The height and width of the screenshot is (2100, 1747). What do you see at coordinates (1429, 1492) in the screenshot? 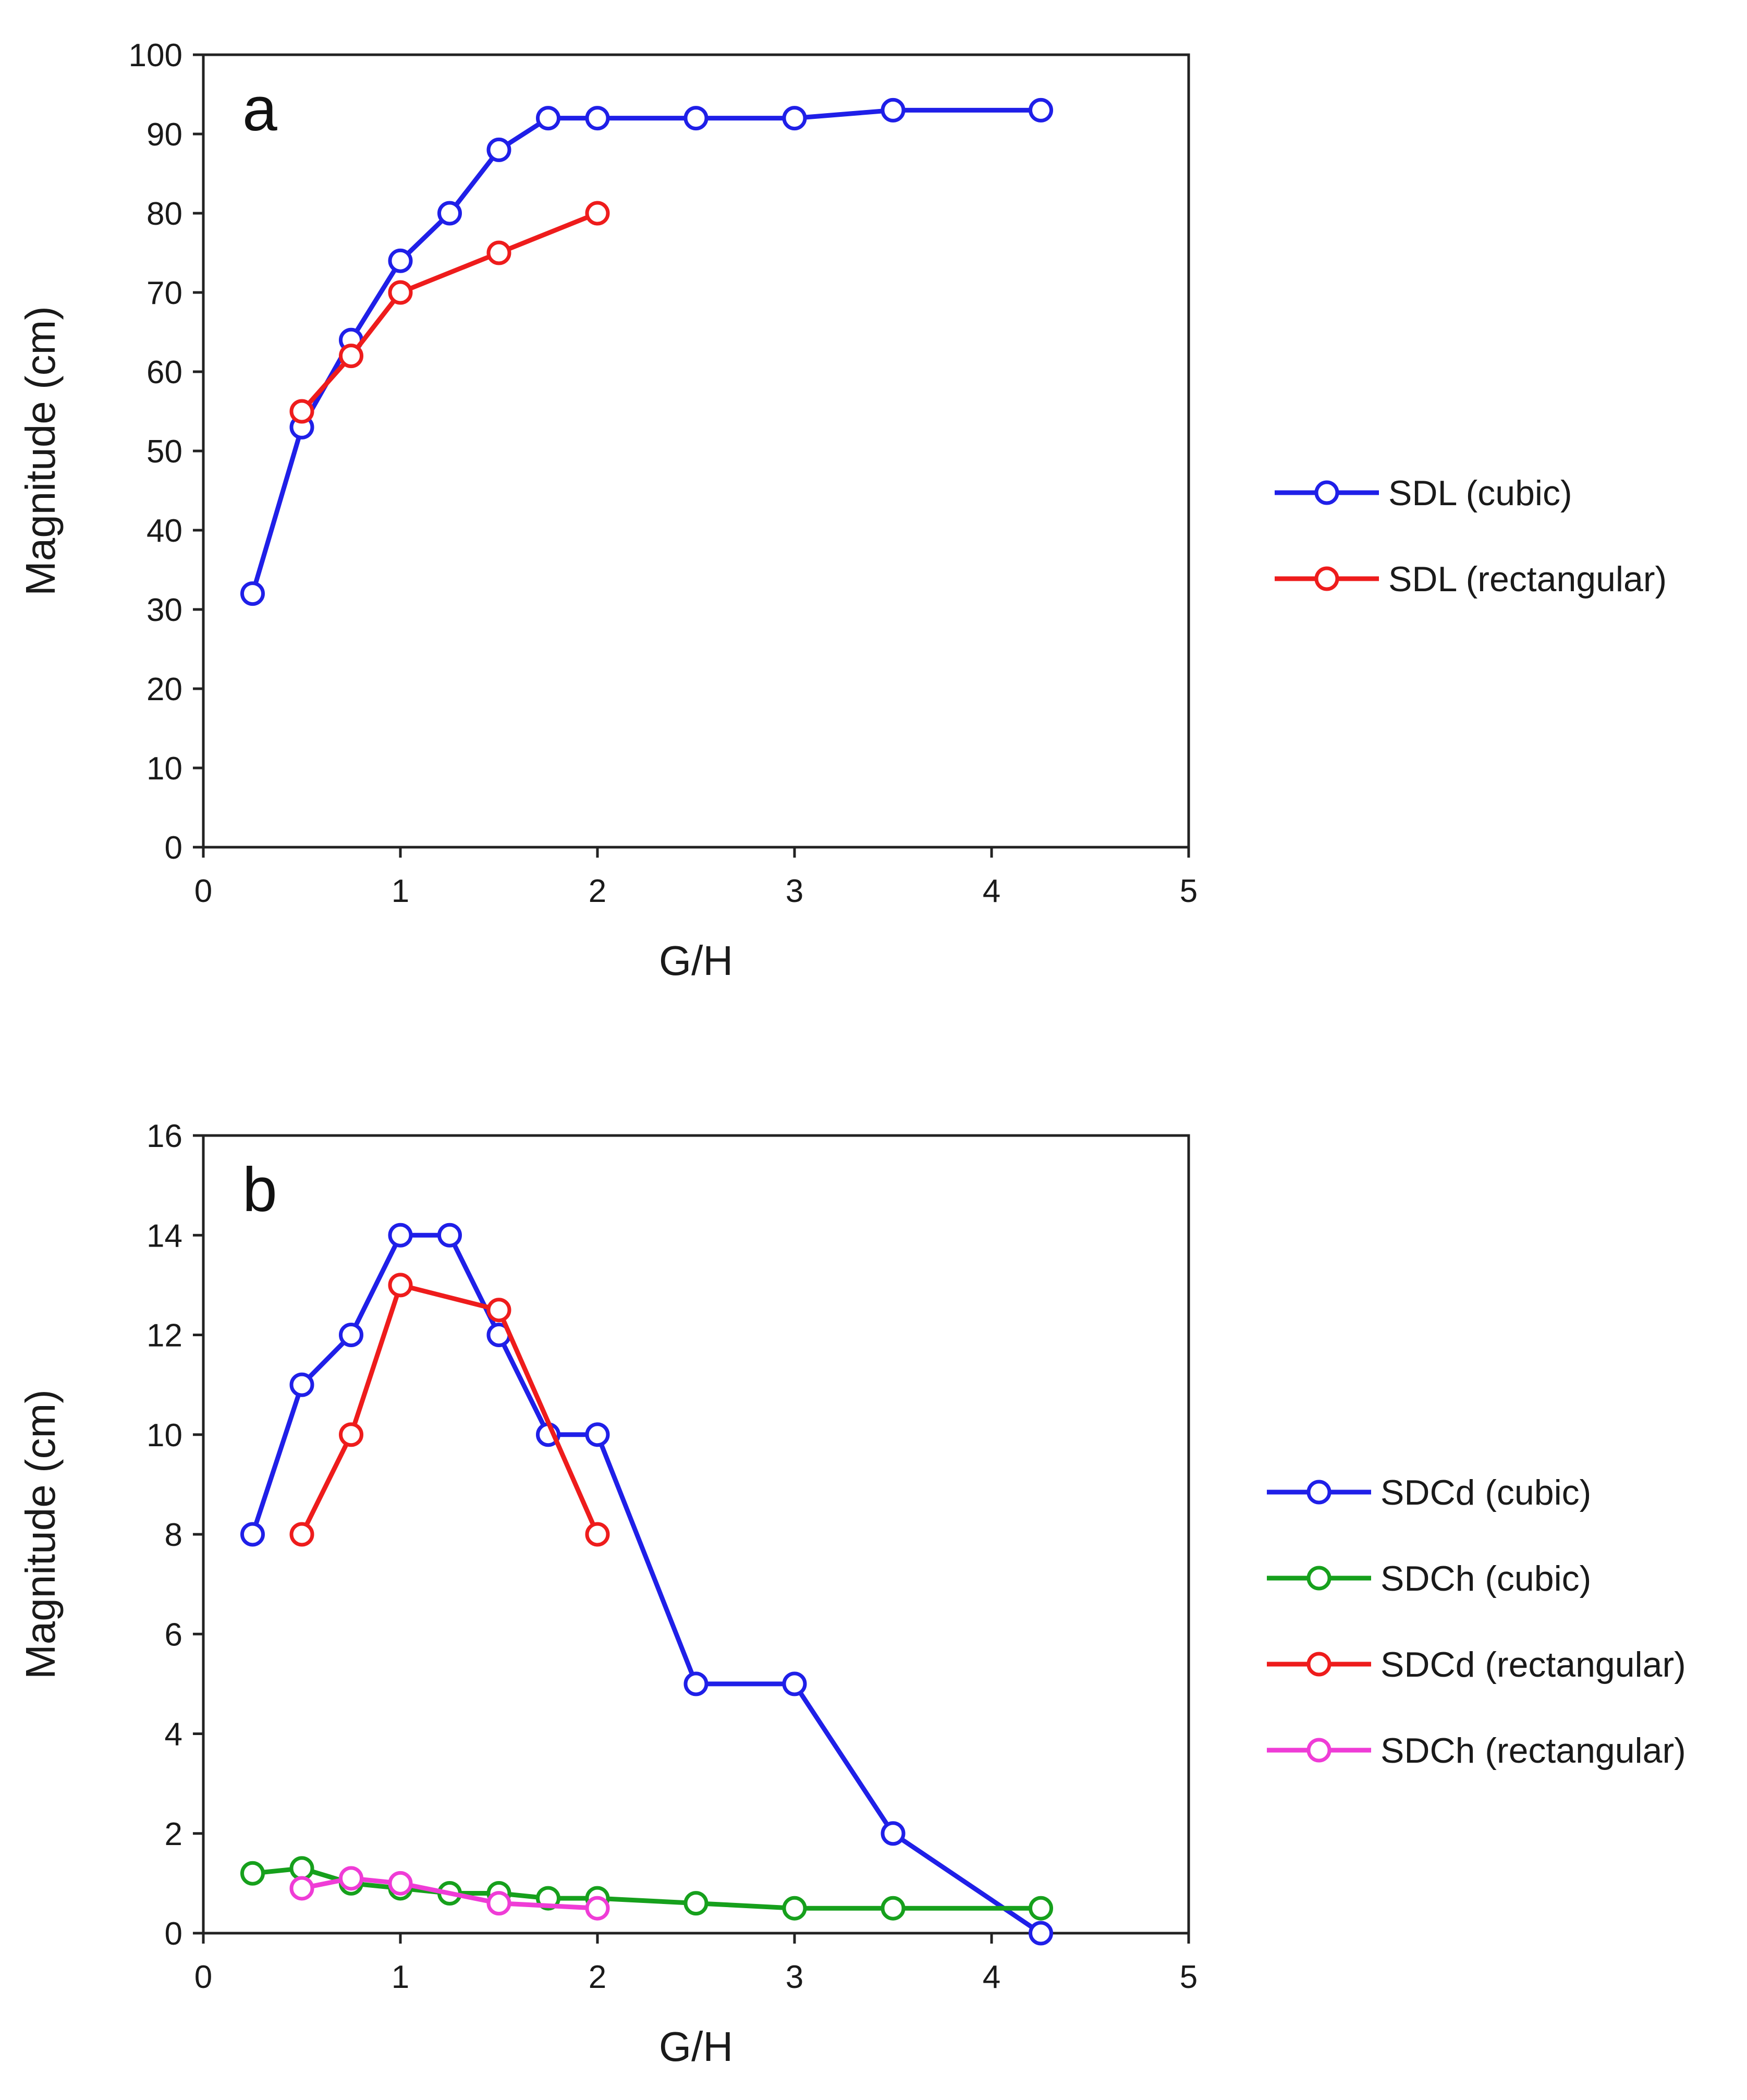
I see `legend-entry-sdcd-cubic: SDCd (cubic)` at bounding box center [1429, 1492].